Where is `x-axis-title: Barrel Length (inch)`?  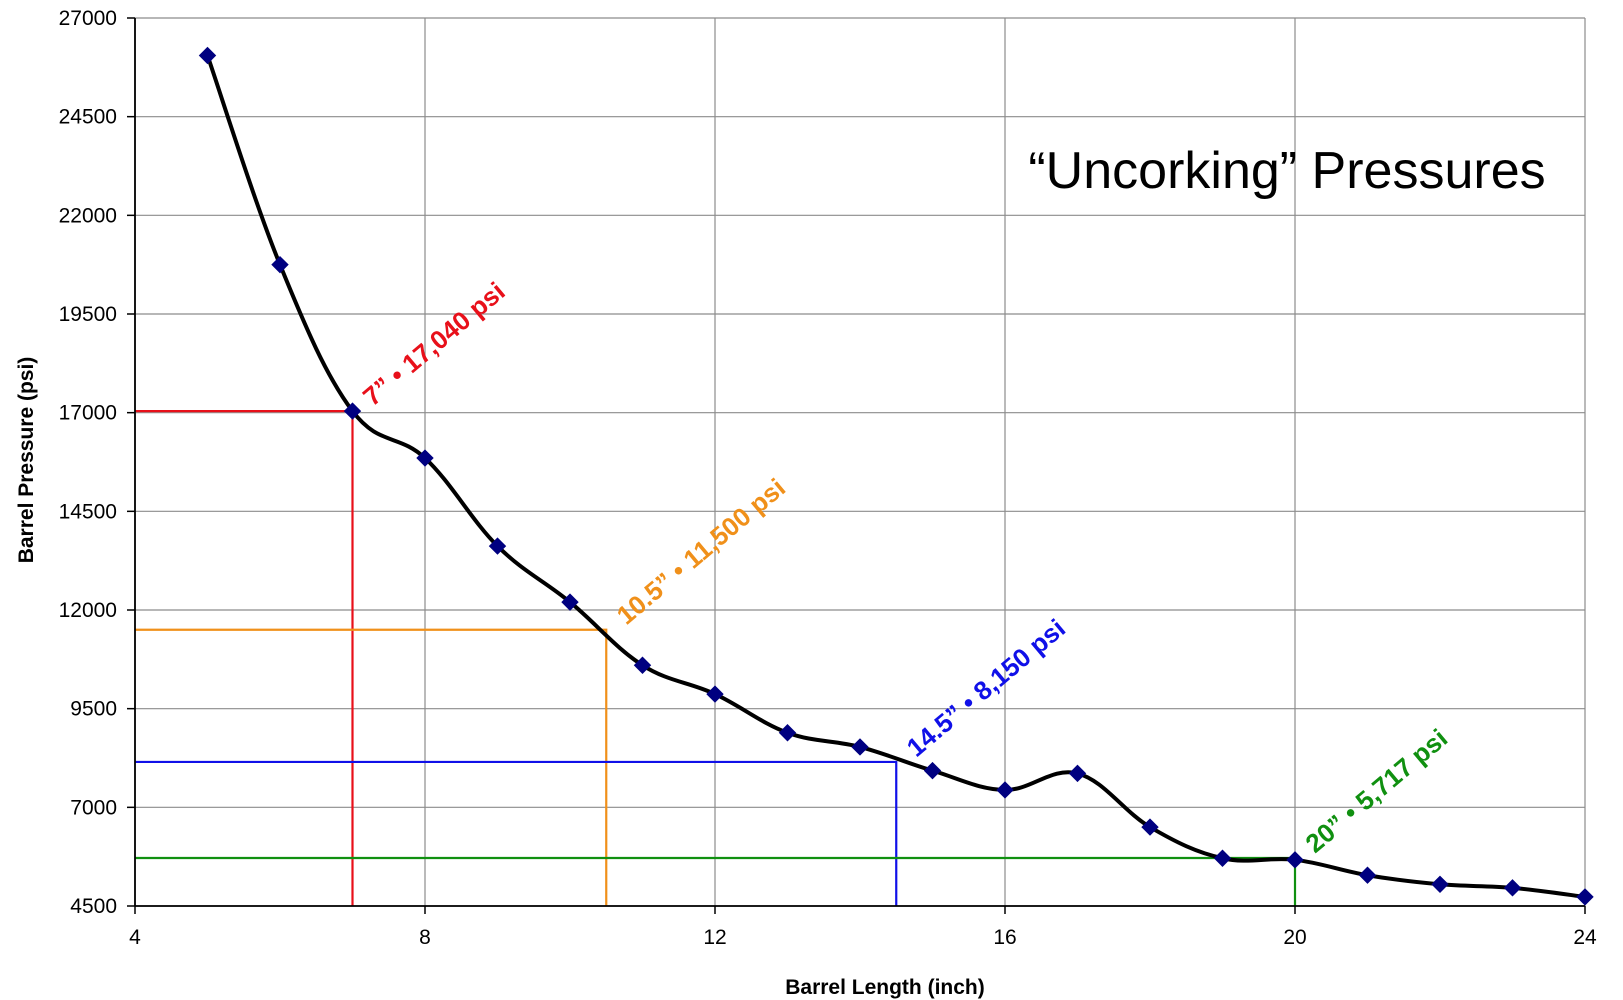
x-axis-title: Barrel Length (inch) is located at coordinates (885, 987).